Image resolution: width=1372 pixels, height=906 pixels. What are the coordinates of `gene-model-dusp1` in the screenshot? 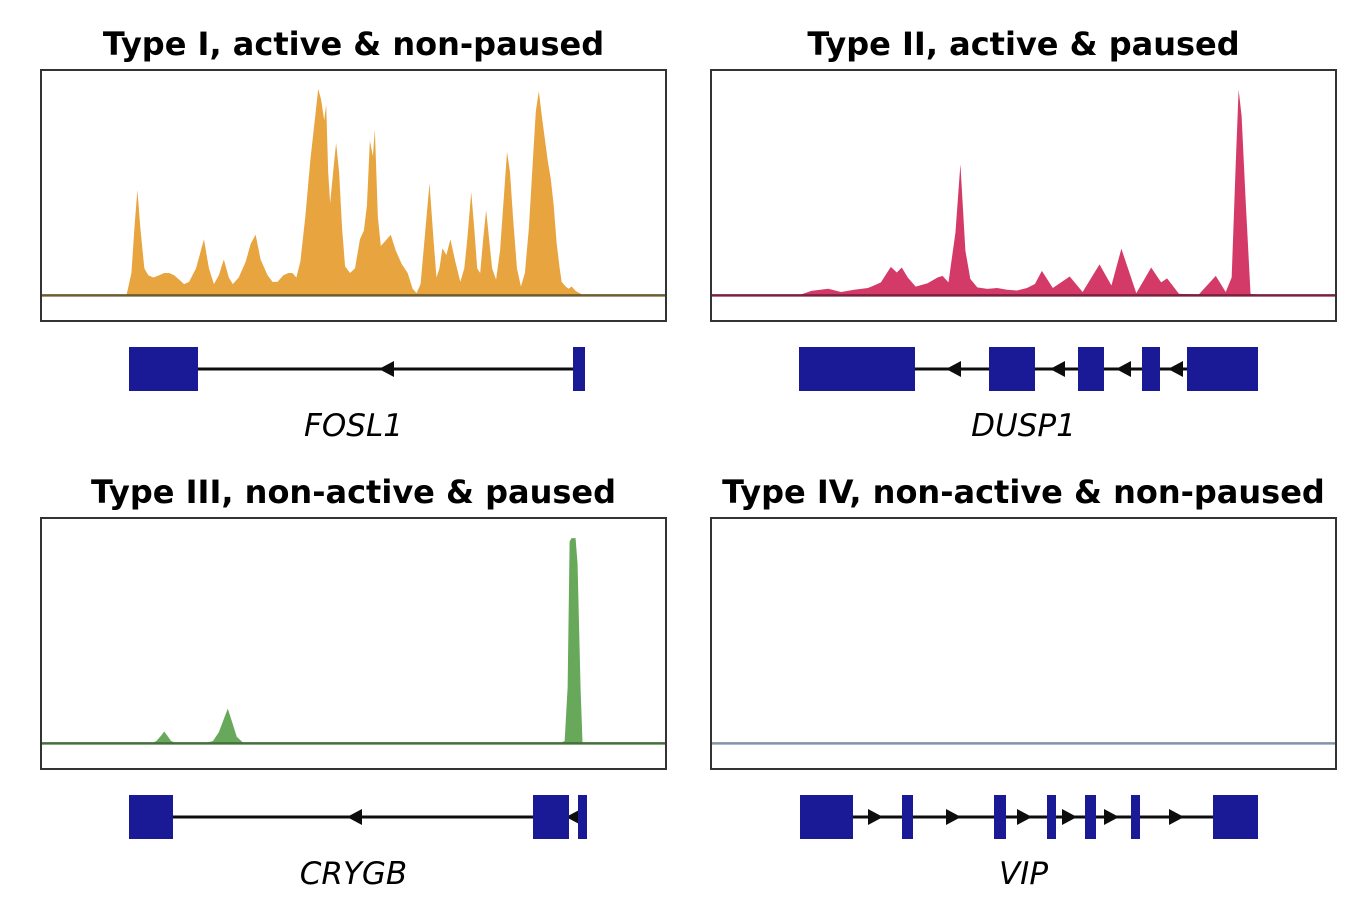 It's located at (1028, 369).